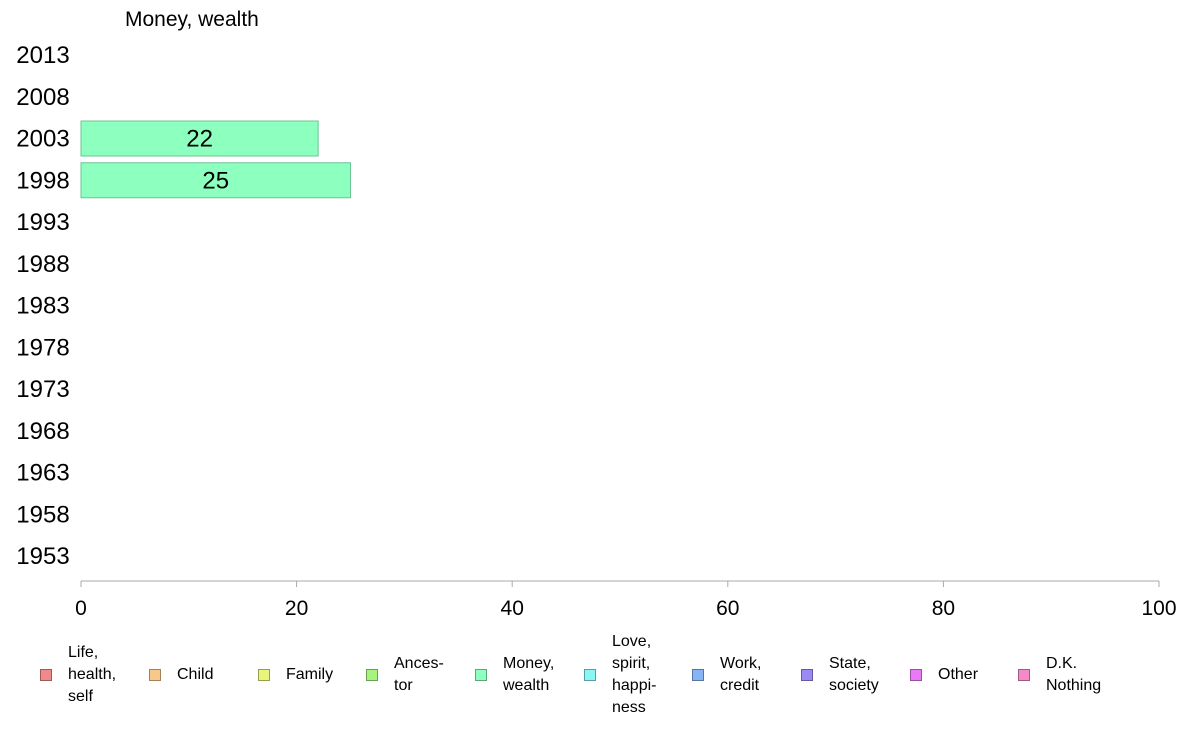 This screenshot has width=1188, height=736. What do you see at coordinates (727, 608) in the screenshot?
I see `x-tick-label: 60` at bounding box center [727, 608].